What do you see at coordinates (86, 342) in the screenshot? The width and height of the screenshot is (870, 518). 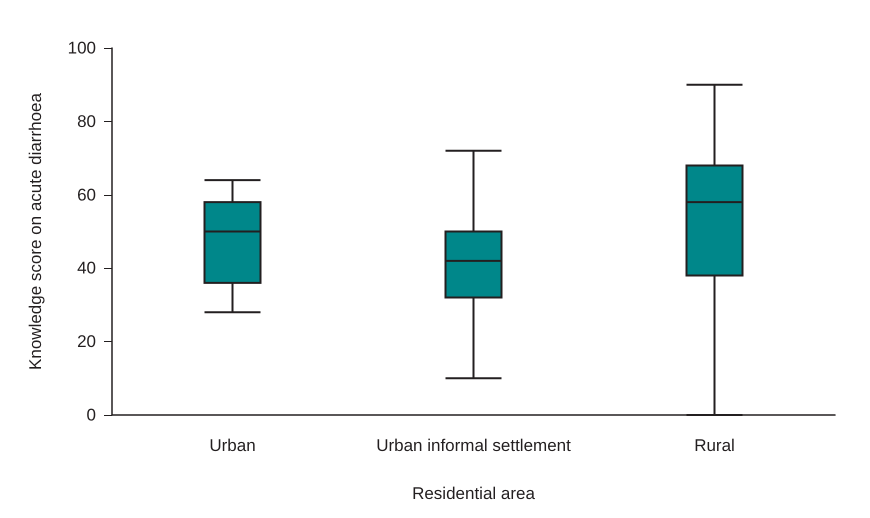 I see `y-tick-label: 20` at bounding box center [86, 342].